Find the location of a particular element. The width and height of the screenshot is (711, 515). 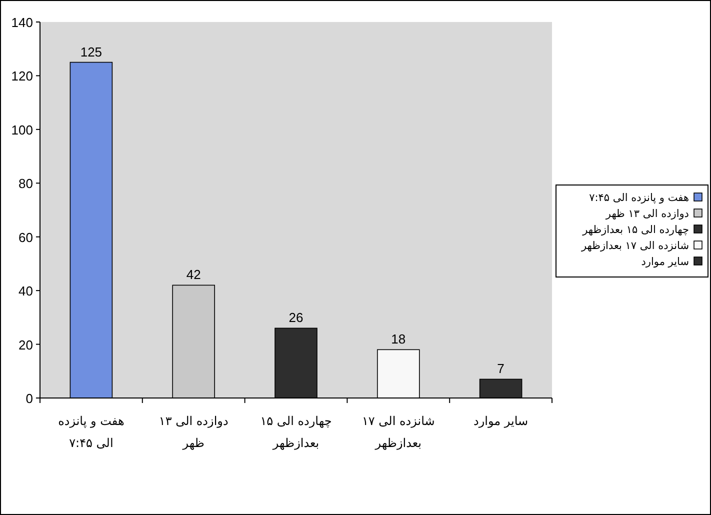

data-label: 18 is located at coordinates (398, 339).